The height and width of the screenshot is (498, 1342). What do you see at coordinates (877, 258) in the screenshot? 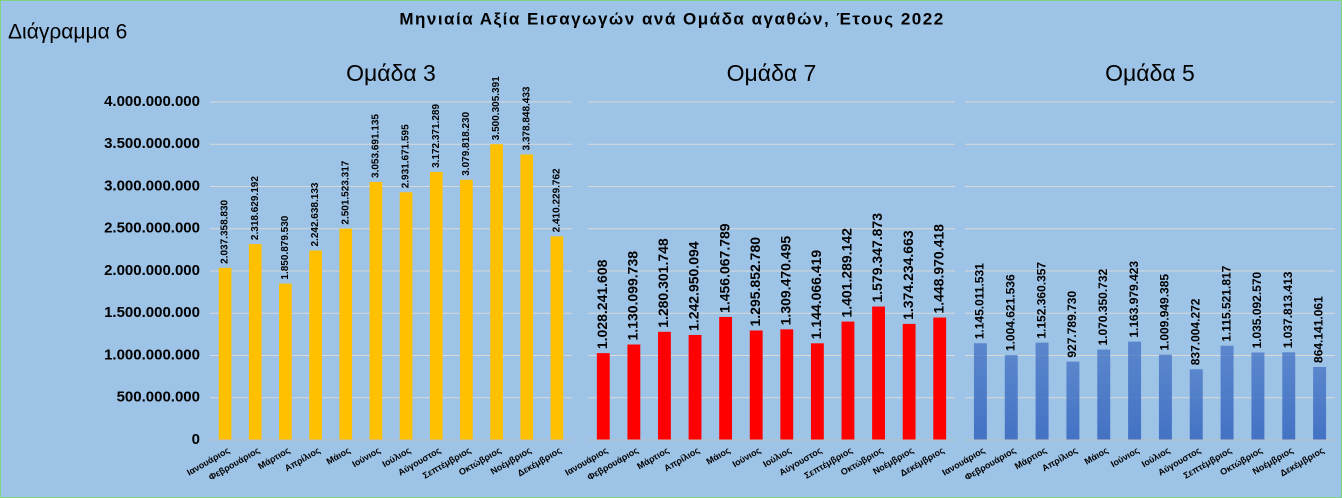
I see `value-label: 1.579.347.873` at bounding box center [877, 258].